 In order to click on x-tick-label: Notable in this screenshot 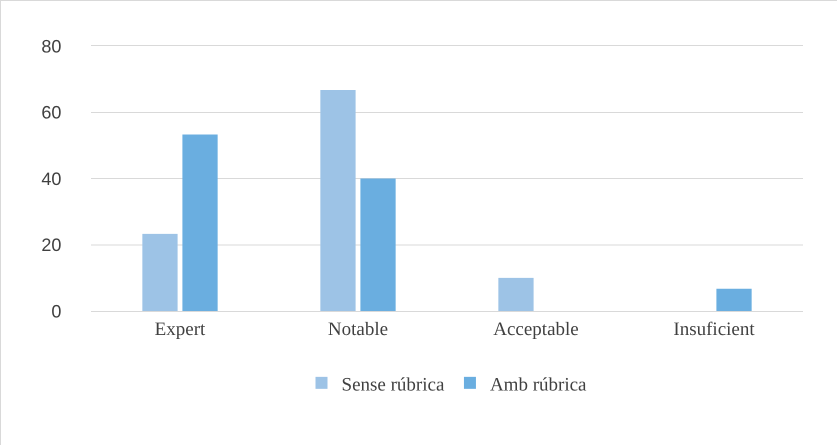, I will do `click(358, 329)`.